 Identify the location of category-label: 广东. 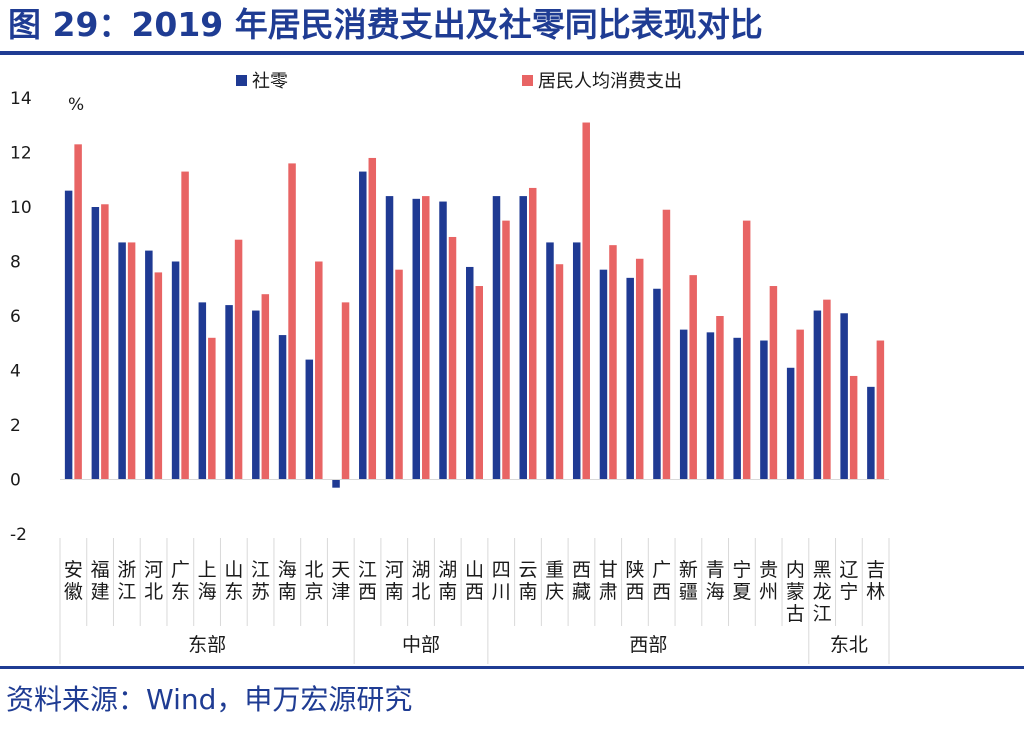
(180, 581).